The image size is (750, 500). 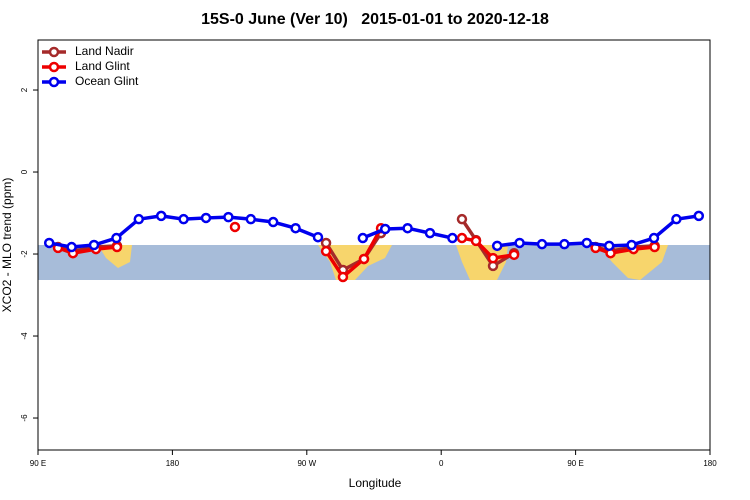 I want to click on legend-label: Land Nadir, so click(x=104, y=51).